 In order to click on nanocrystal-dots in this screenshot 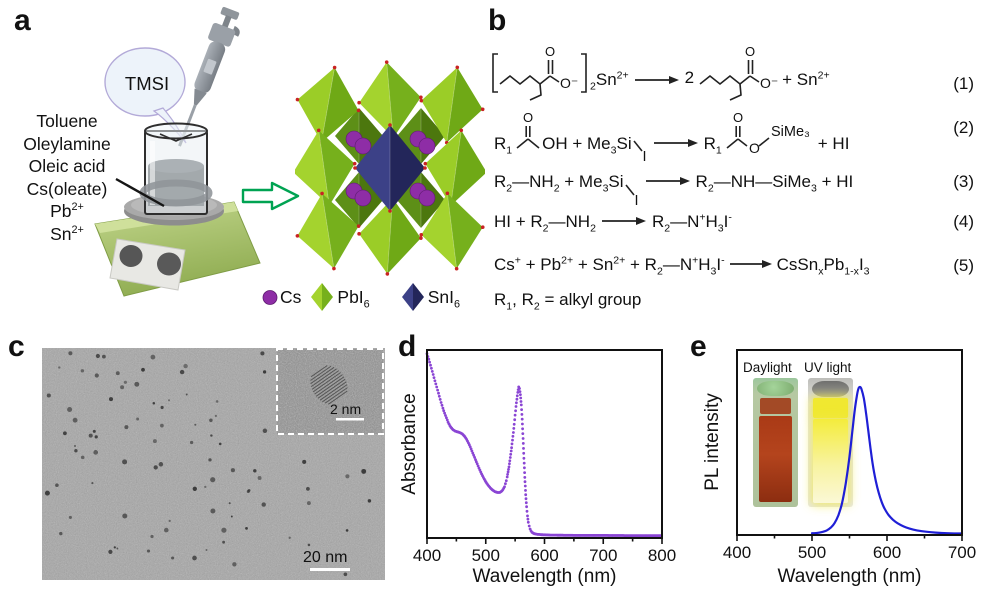, I will do `click(208, 464)`.